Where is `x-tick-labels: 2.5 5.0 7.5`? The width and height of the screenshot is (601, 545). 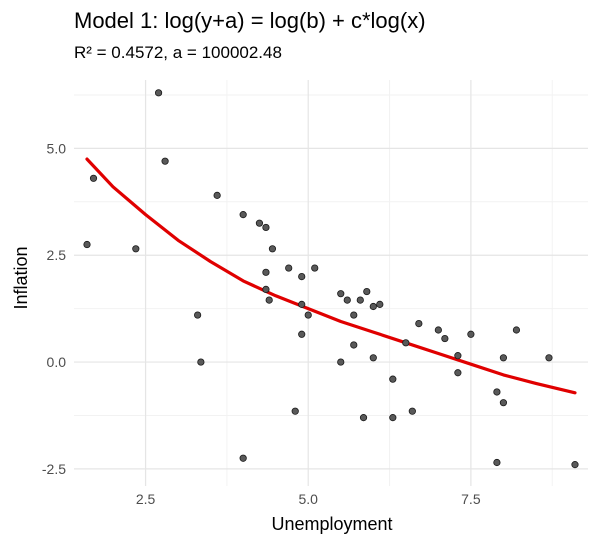
x-tick-labels: 2.5 5.0 7.5 is located at coordinates (308, 499).